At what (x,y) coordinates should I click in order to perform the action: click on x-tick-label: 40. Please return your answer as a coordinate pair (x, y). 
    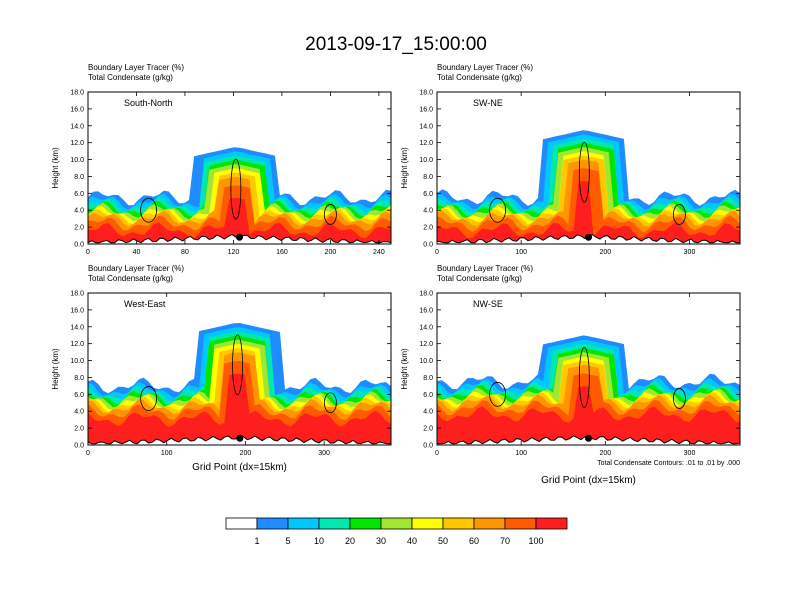
    Looking at the image, I should click on (137, 252).